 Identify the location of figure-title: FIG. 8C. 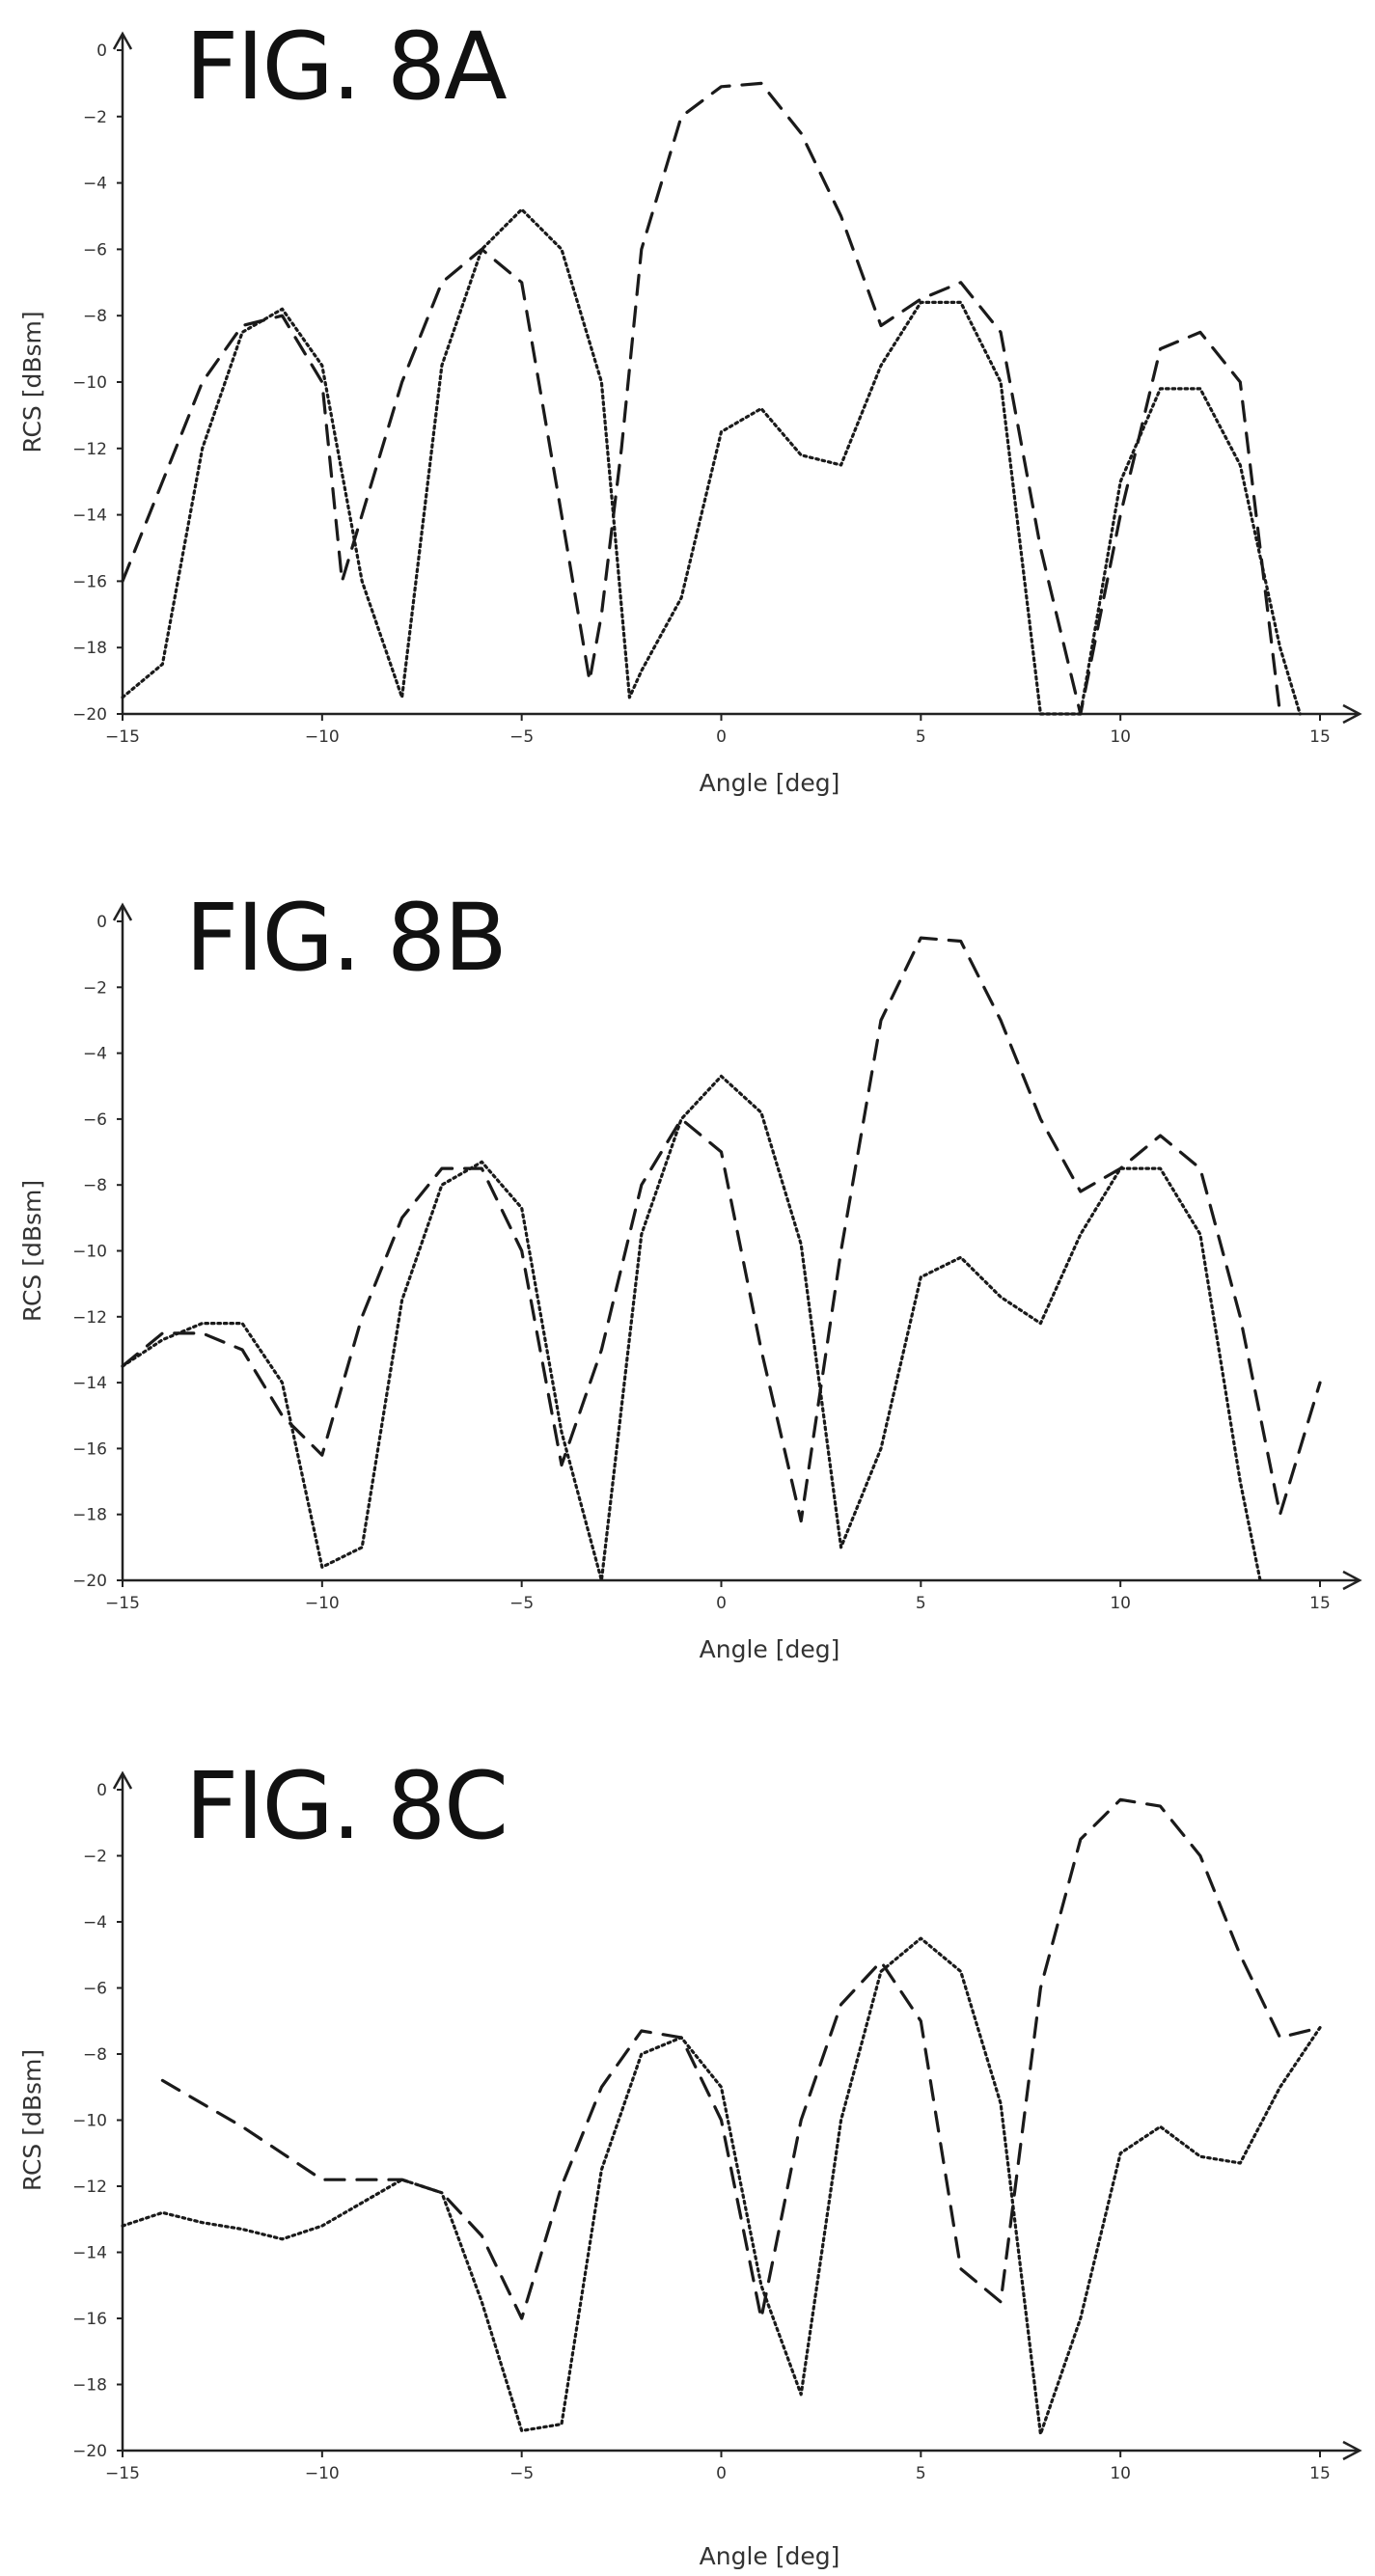
(346, 1806).